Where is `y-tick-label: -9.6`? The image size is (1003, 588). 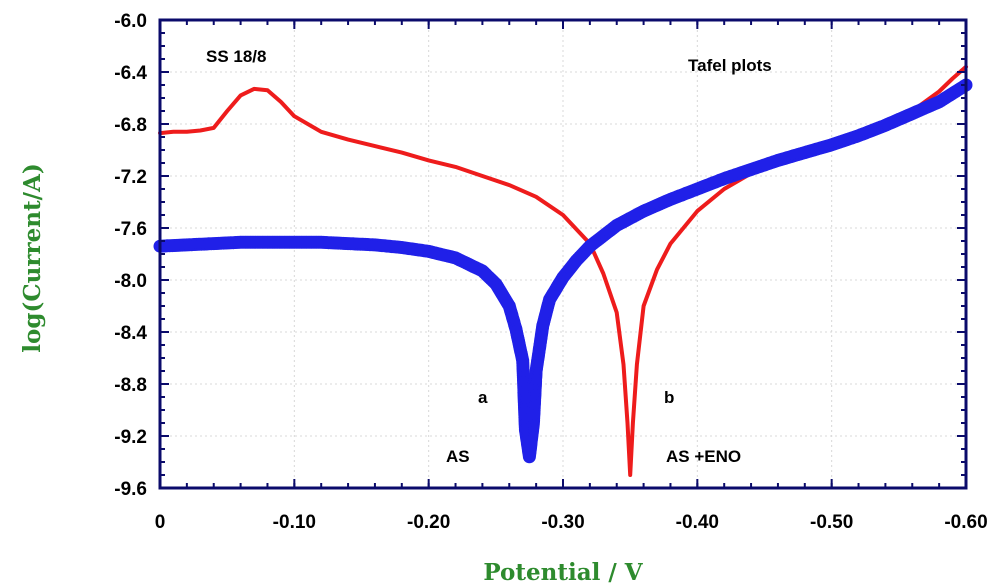 y-tick-label: -9.6 is located at coordinates (130, 489).